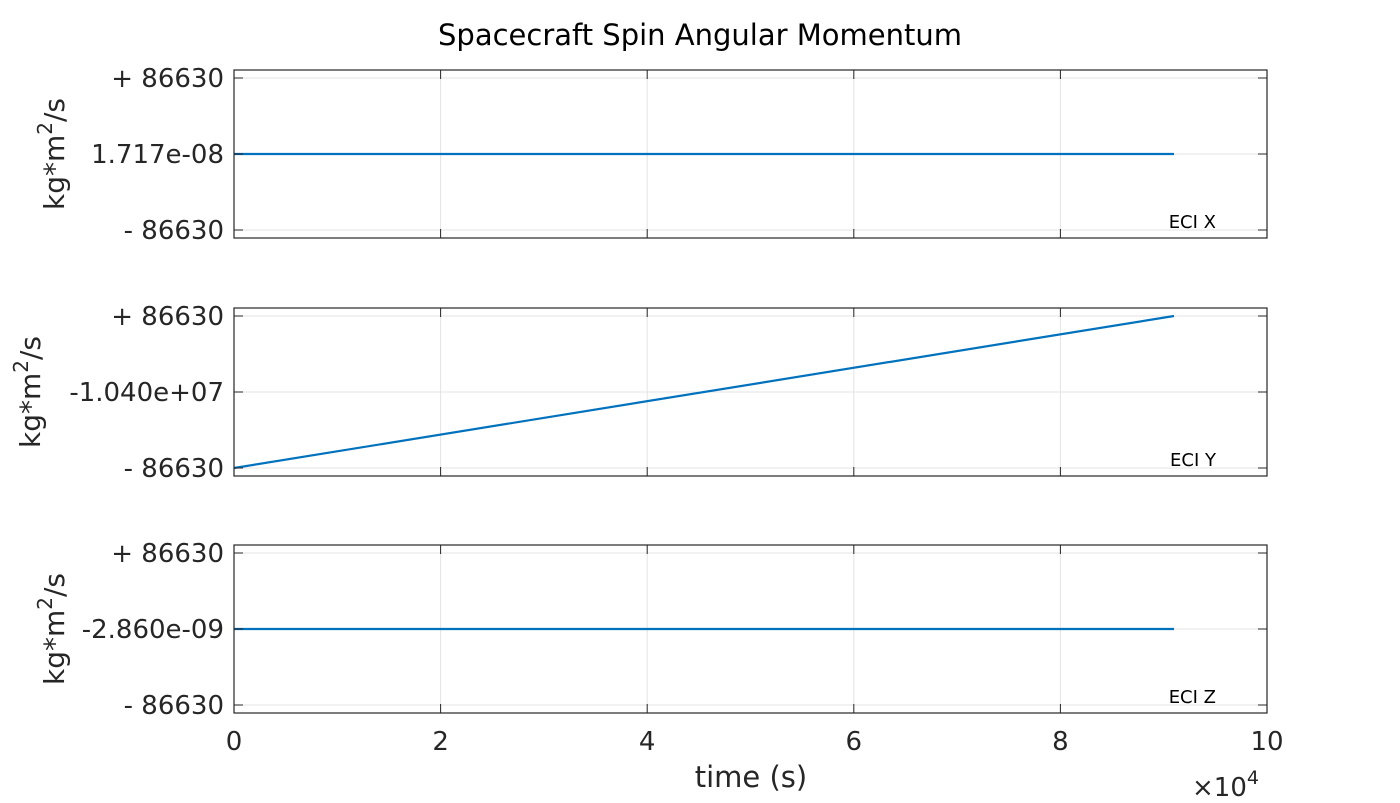 This screenshot has width=1400, height=803. I want to click on panel-2-annotation: ECI Y, so click(1193, 460).